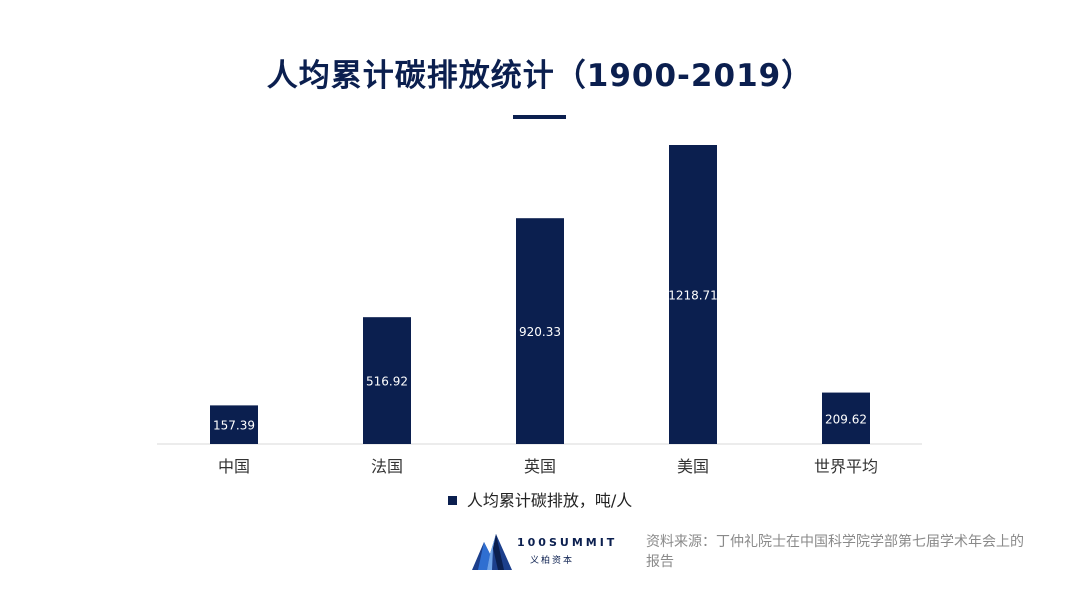 This screenshot has height=607, width=1080. I want to click on legend-swatch, so click(452, 500).